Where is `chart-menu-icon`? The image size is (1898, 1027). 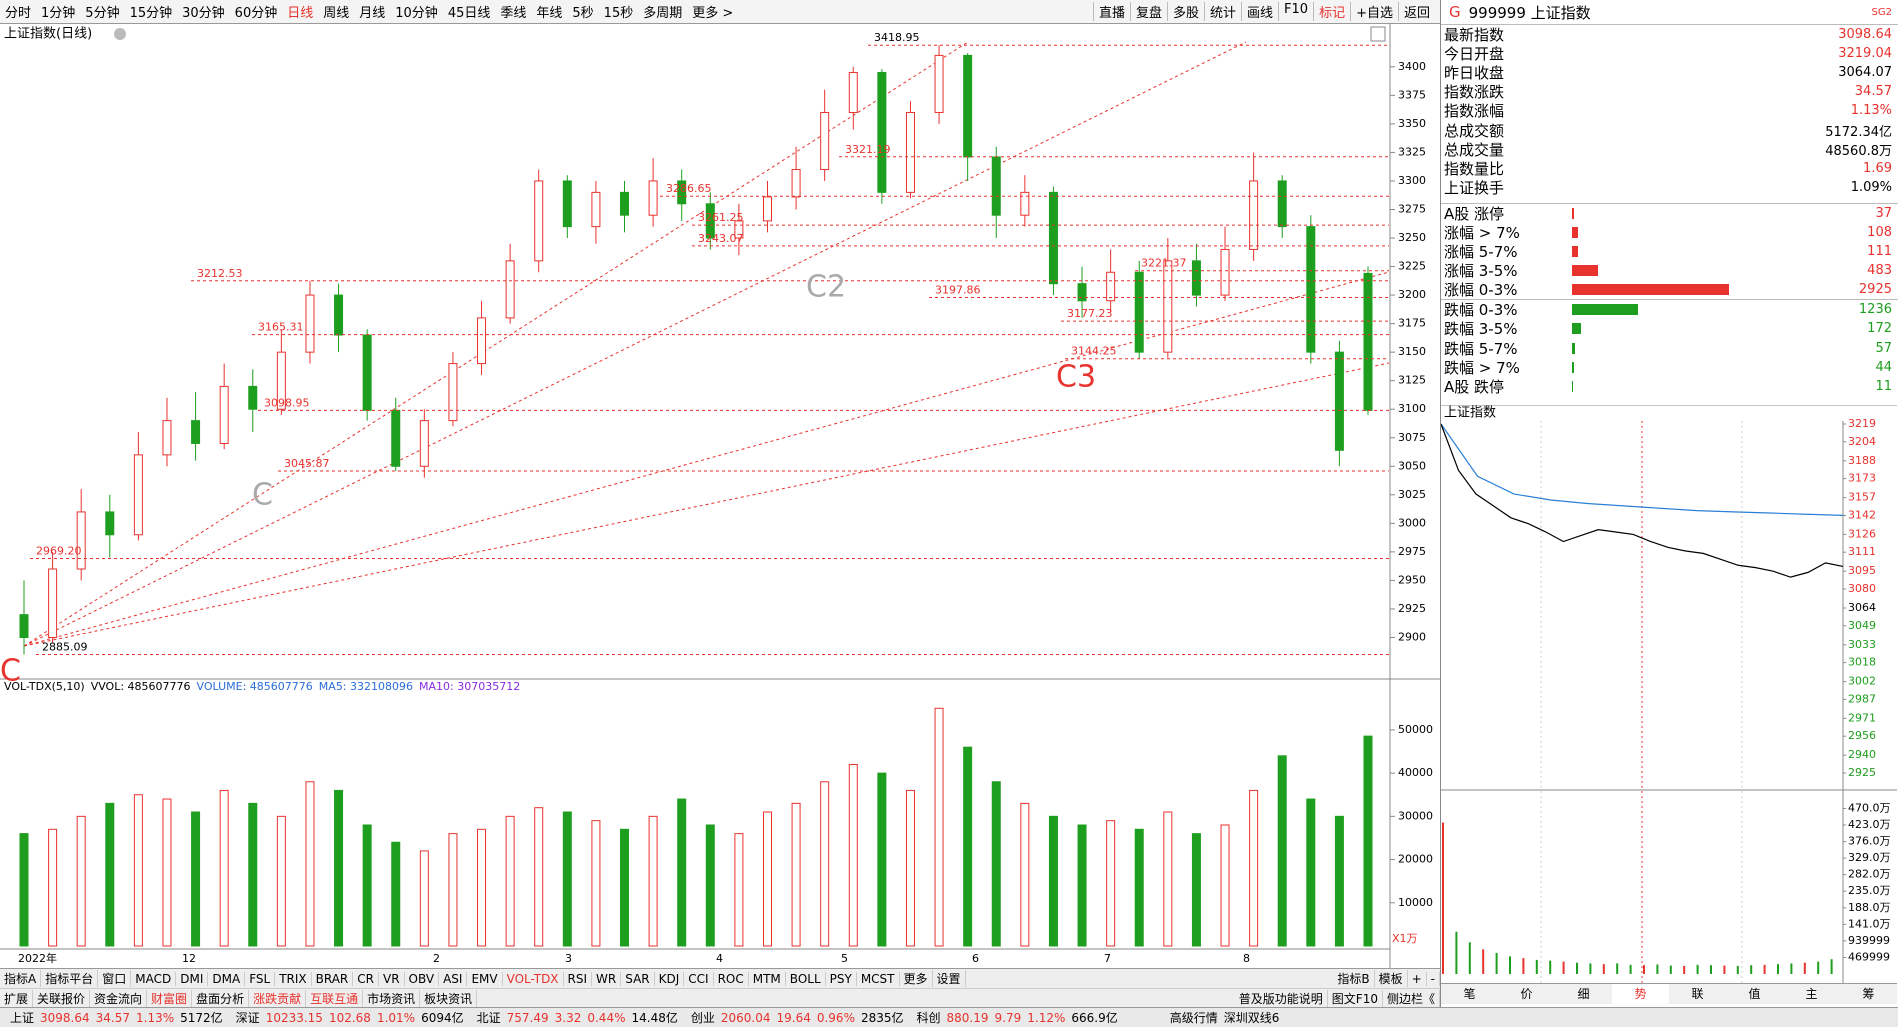
chart-menu-icon is located at coordinates (120, 34).